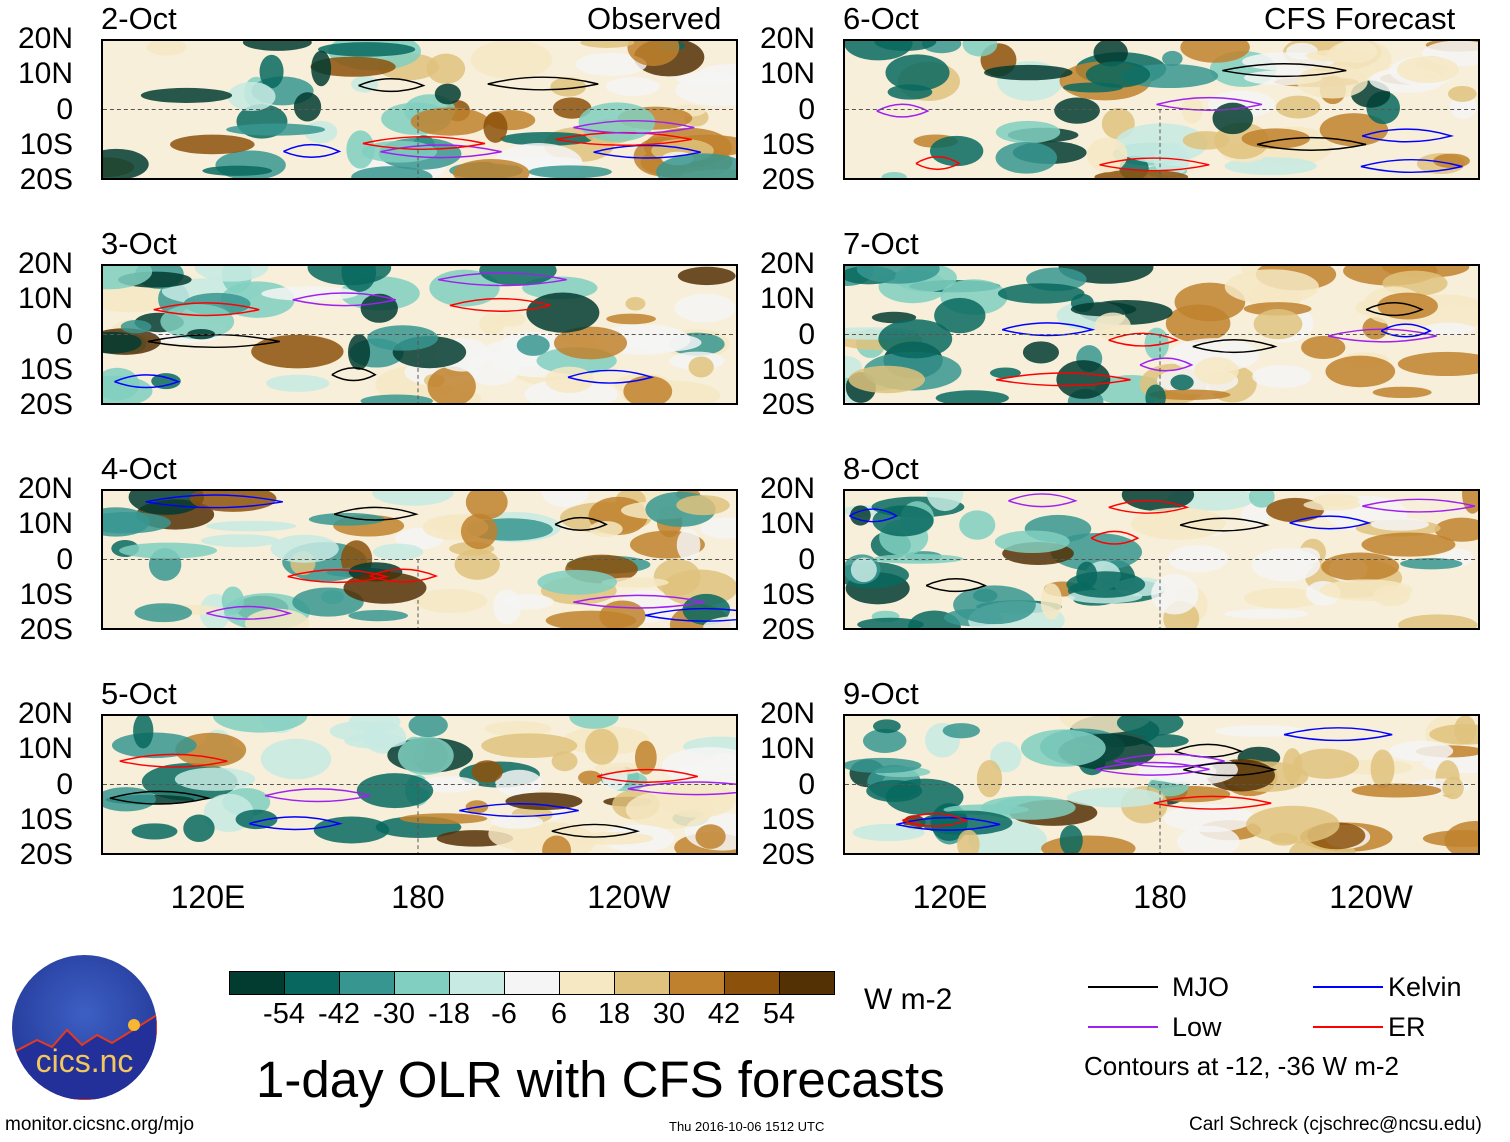 This screenshot has width=1510, height=1142. Describe the element at coordinates (881, 243) in the screenshot. I see `panel-date: 7-Oct` at that location.